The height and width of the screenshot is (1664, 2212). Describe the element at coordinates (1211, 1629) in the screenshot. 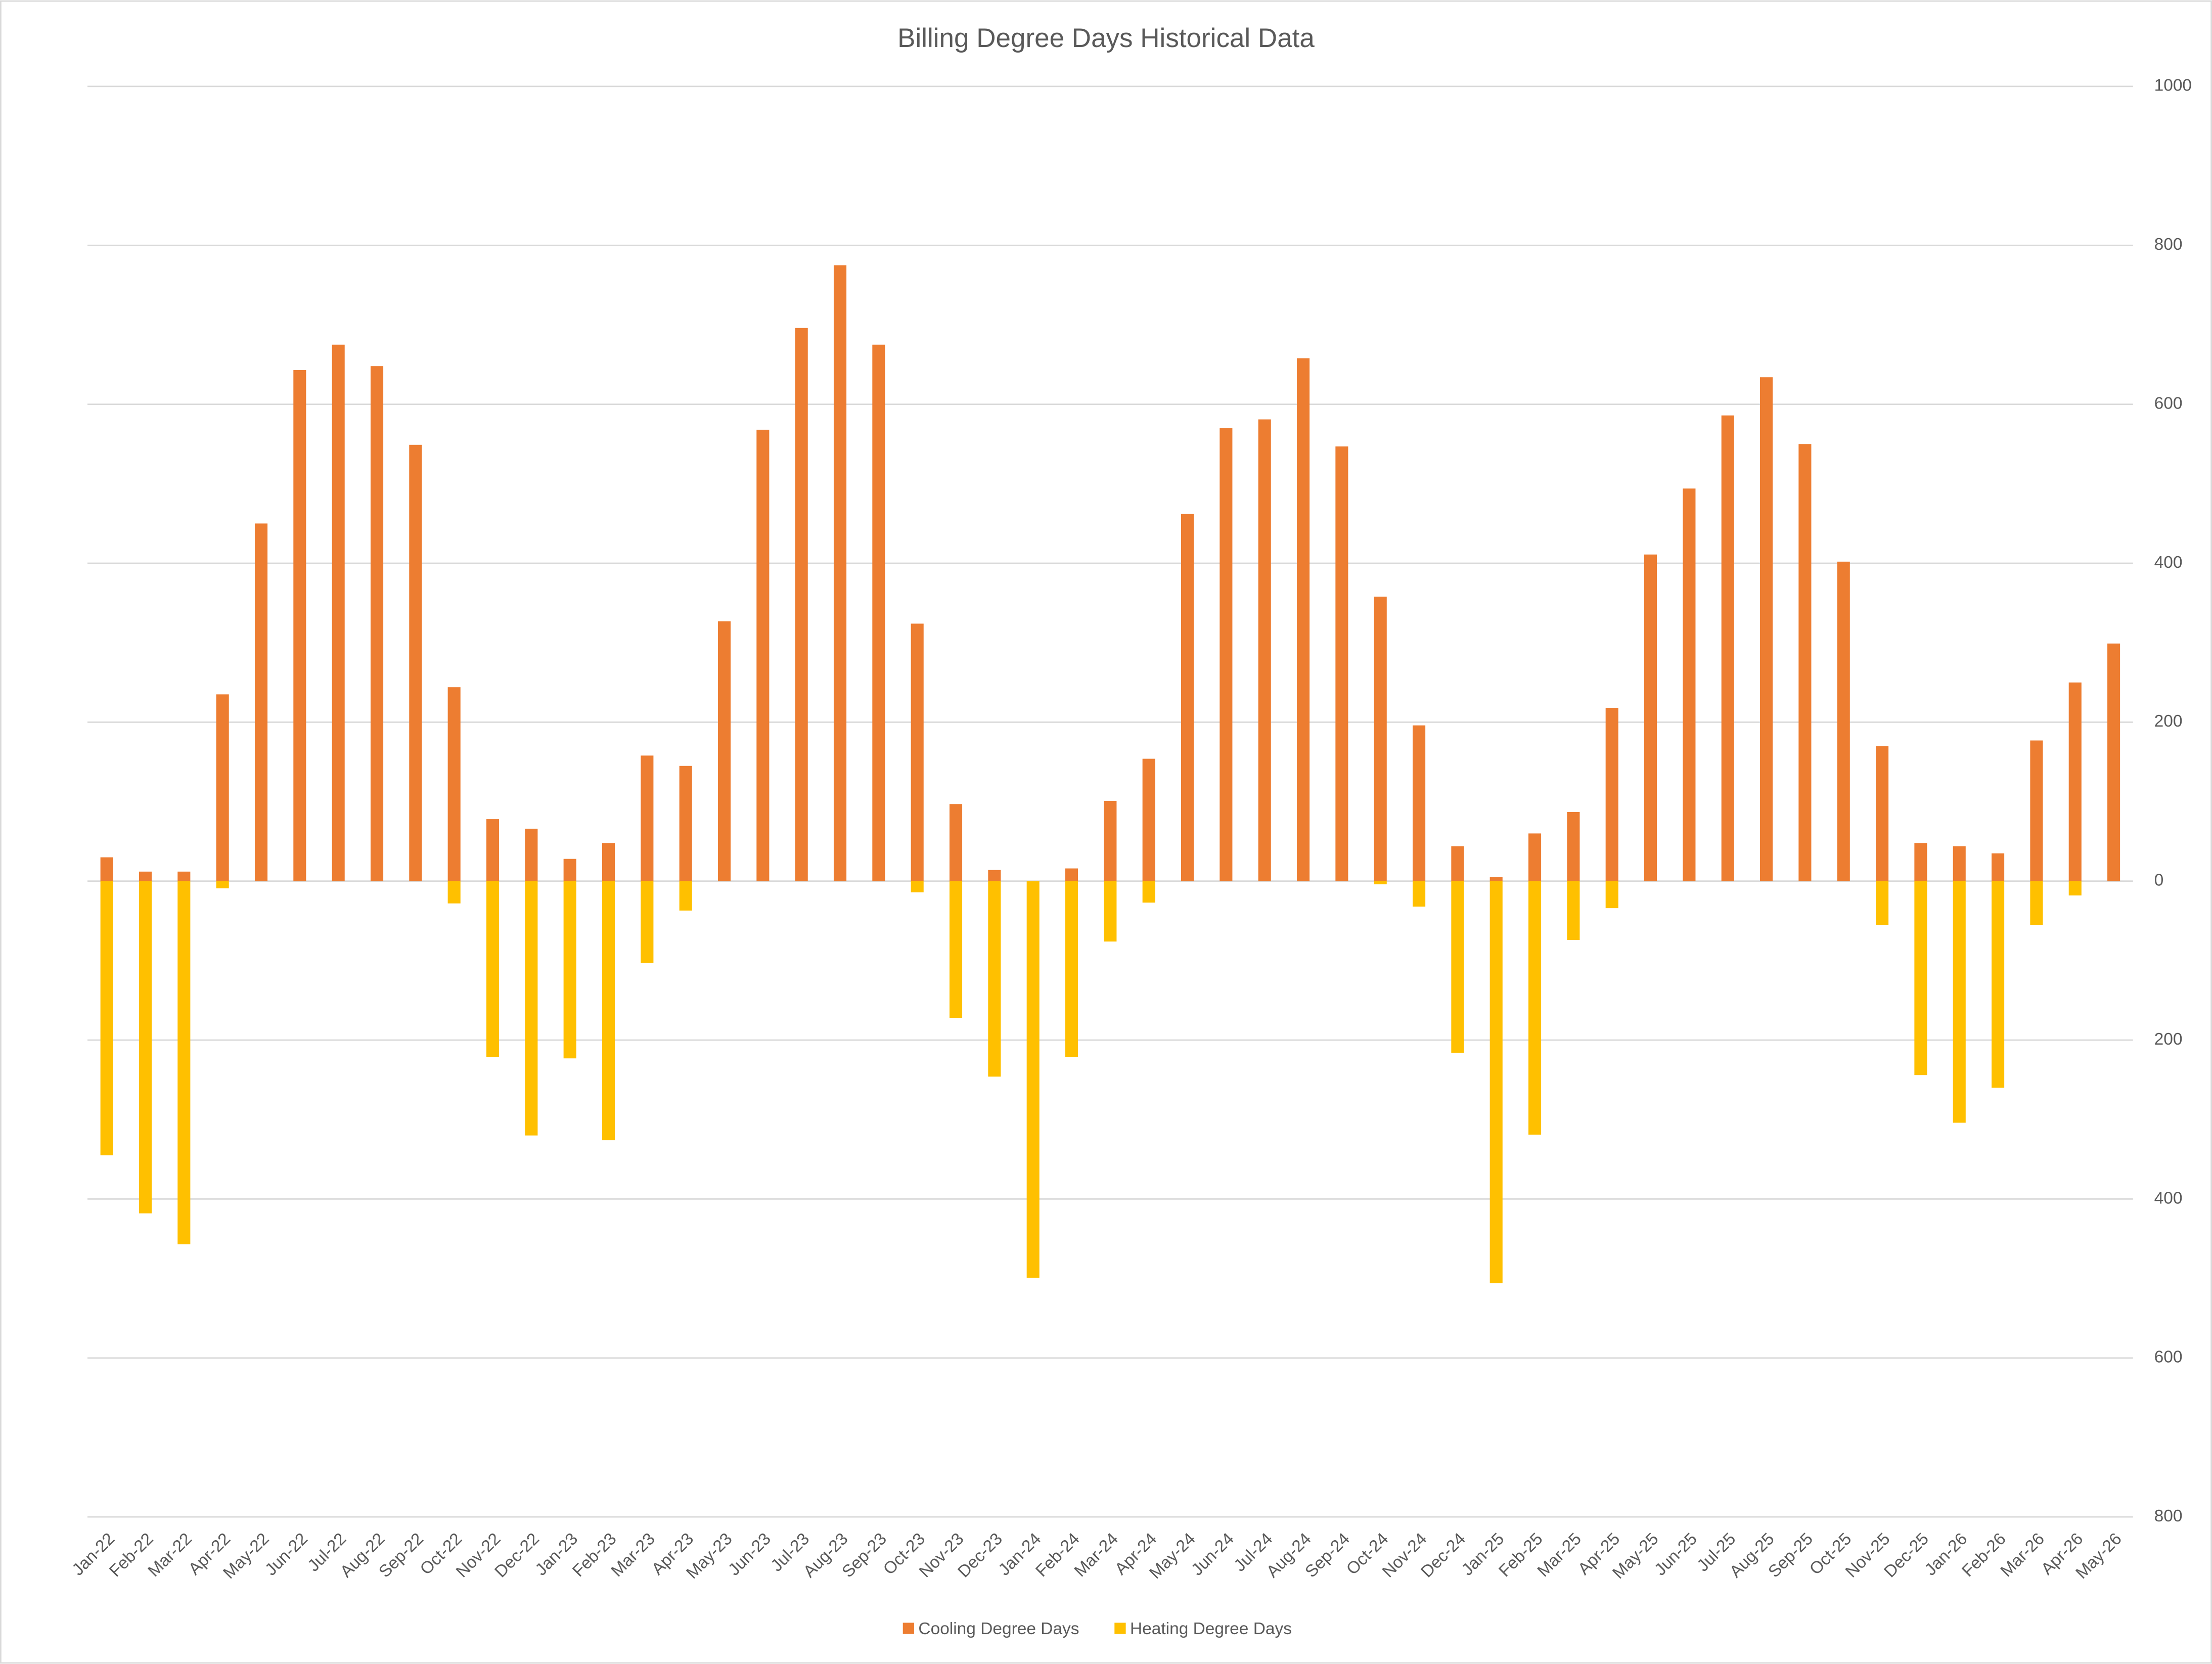

I see `legend-label: Heating Degree Days` at that location.